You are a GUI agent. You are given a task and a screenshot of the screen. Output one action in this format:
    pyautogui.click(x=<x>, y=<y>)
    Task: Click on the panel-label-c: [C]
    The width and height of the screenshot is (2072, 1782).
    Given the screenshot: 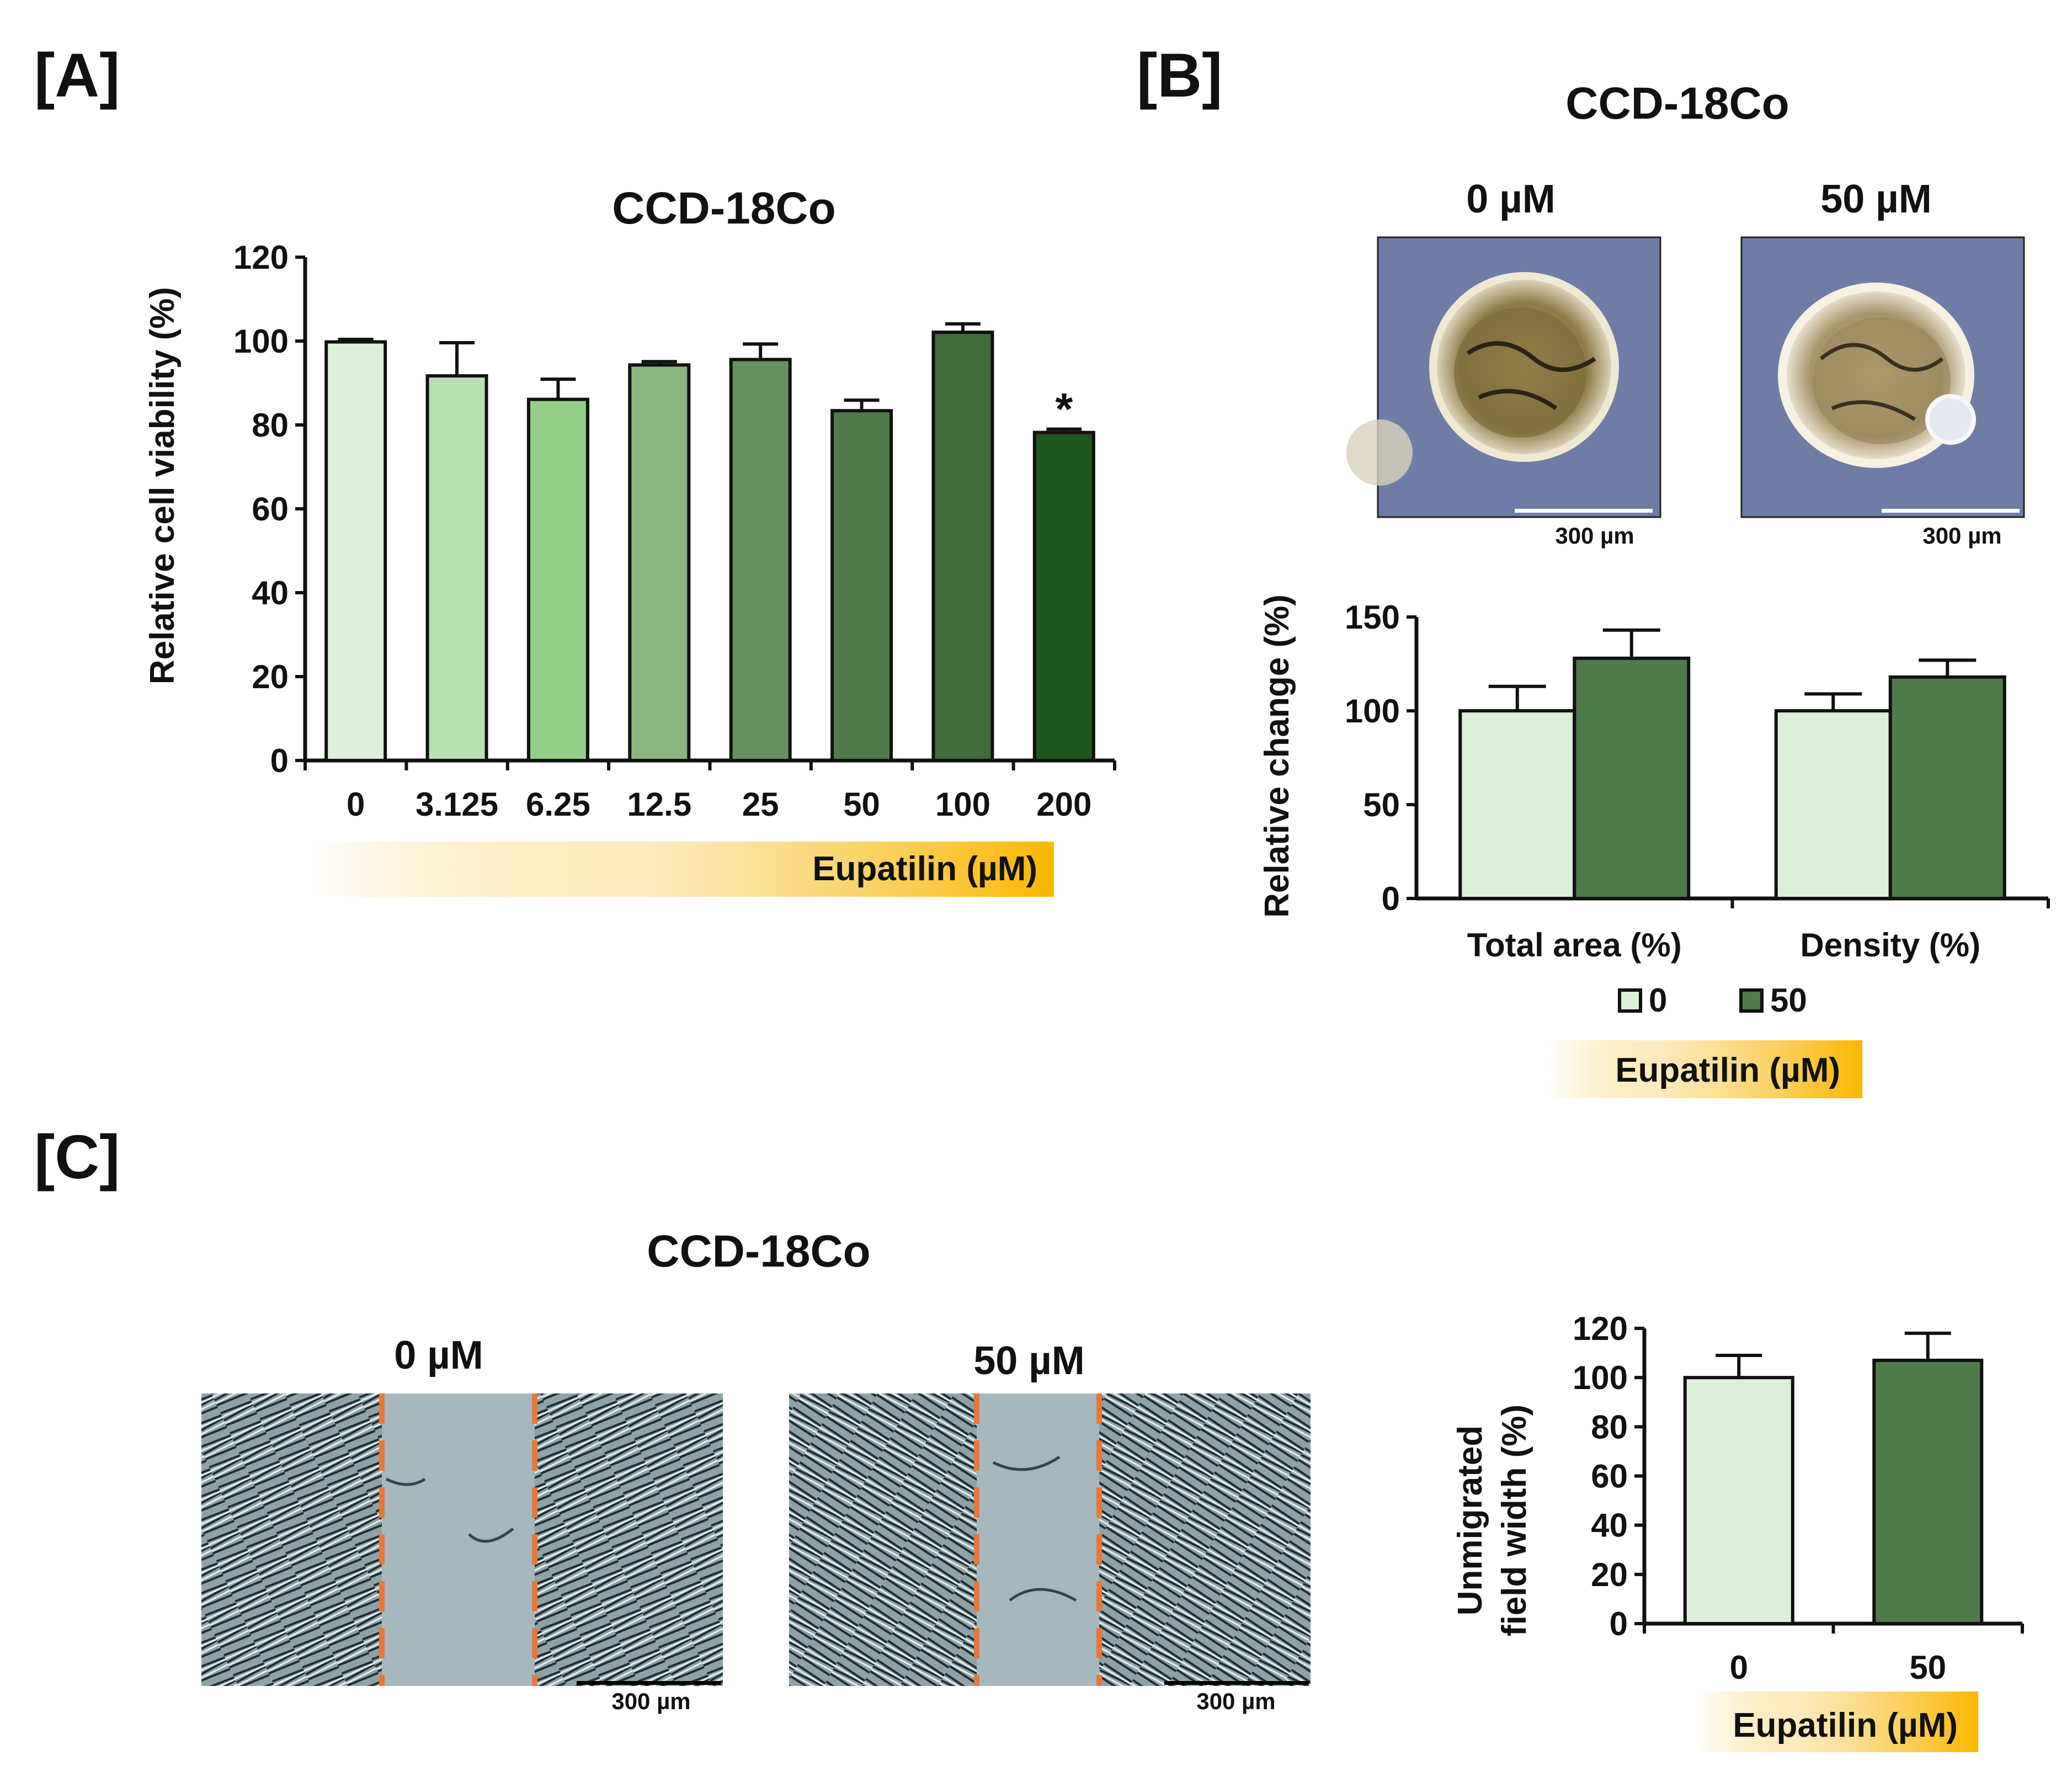 What is the action you would take?
    pyautogui.click(x=77, y=1157)
    